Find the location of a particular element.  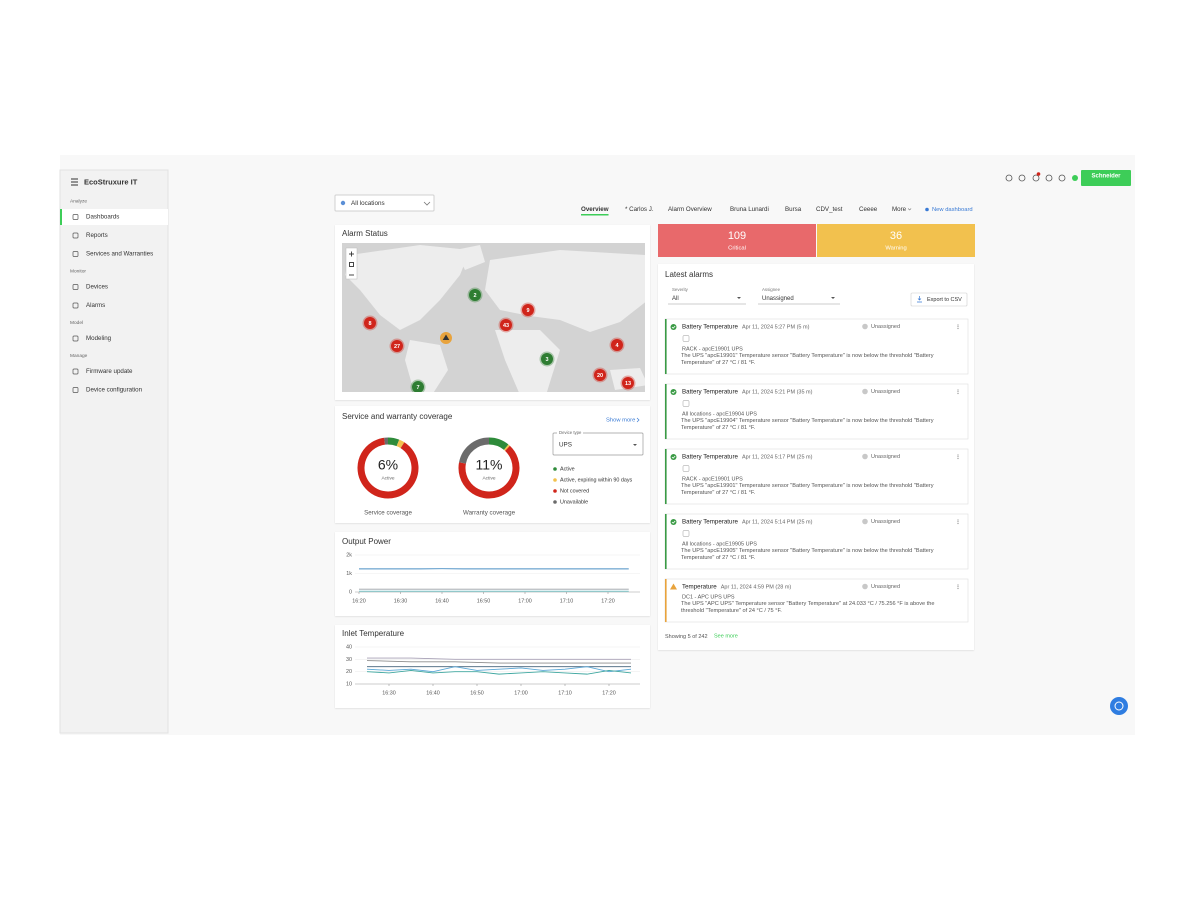

alarm-count: 109 is located at coordinates (737, 236).